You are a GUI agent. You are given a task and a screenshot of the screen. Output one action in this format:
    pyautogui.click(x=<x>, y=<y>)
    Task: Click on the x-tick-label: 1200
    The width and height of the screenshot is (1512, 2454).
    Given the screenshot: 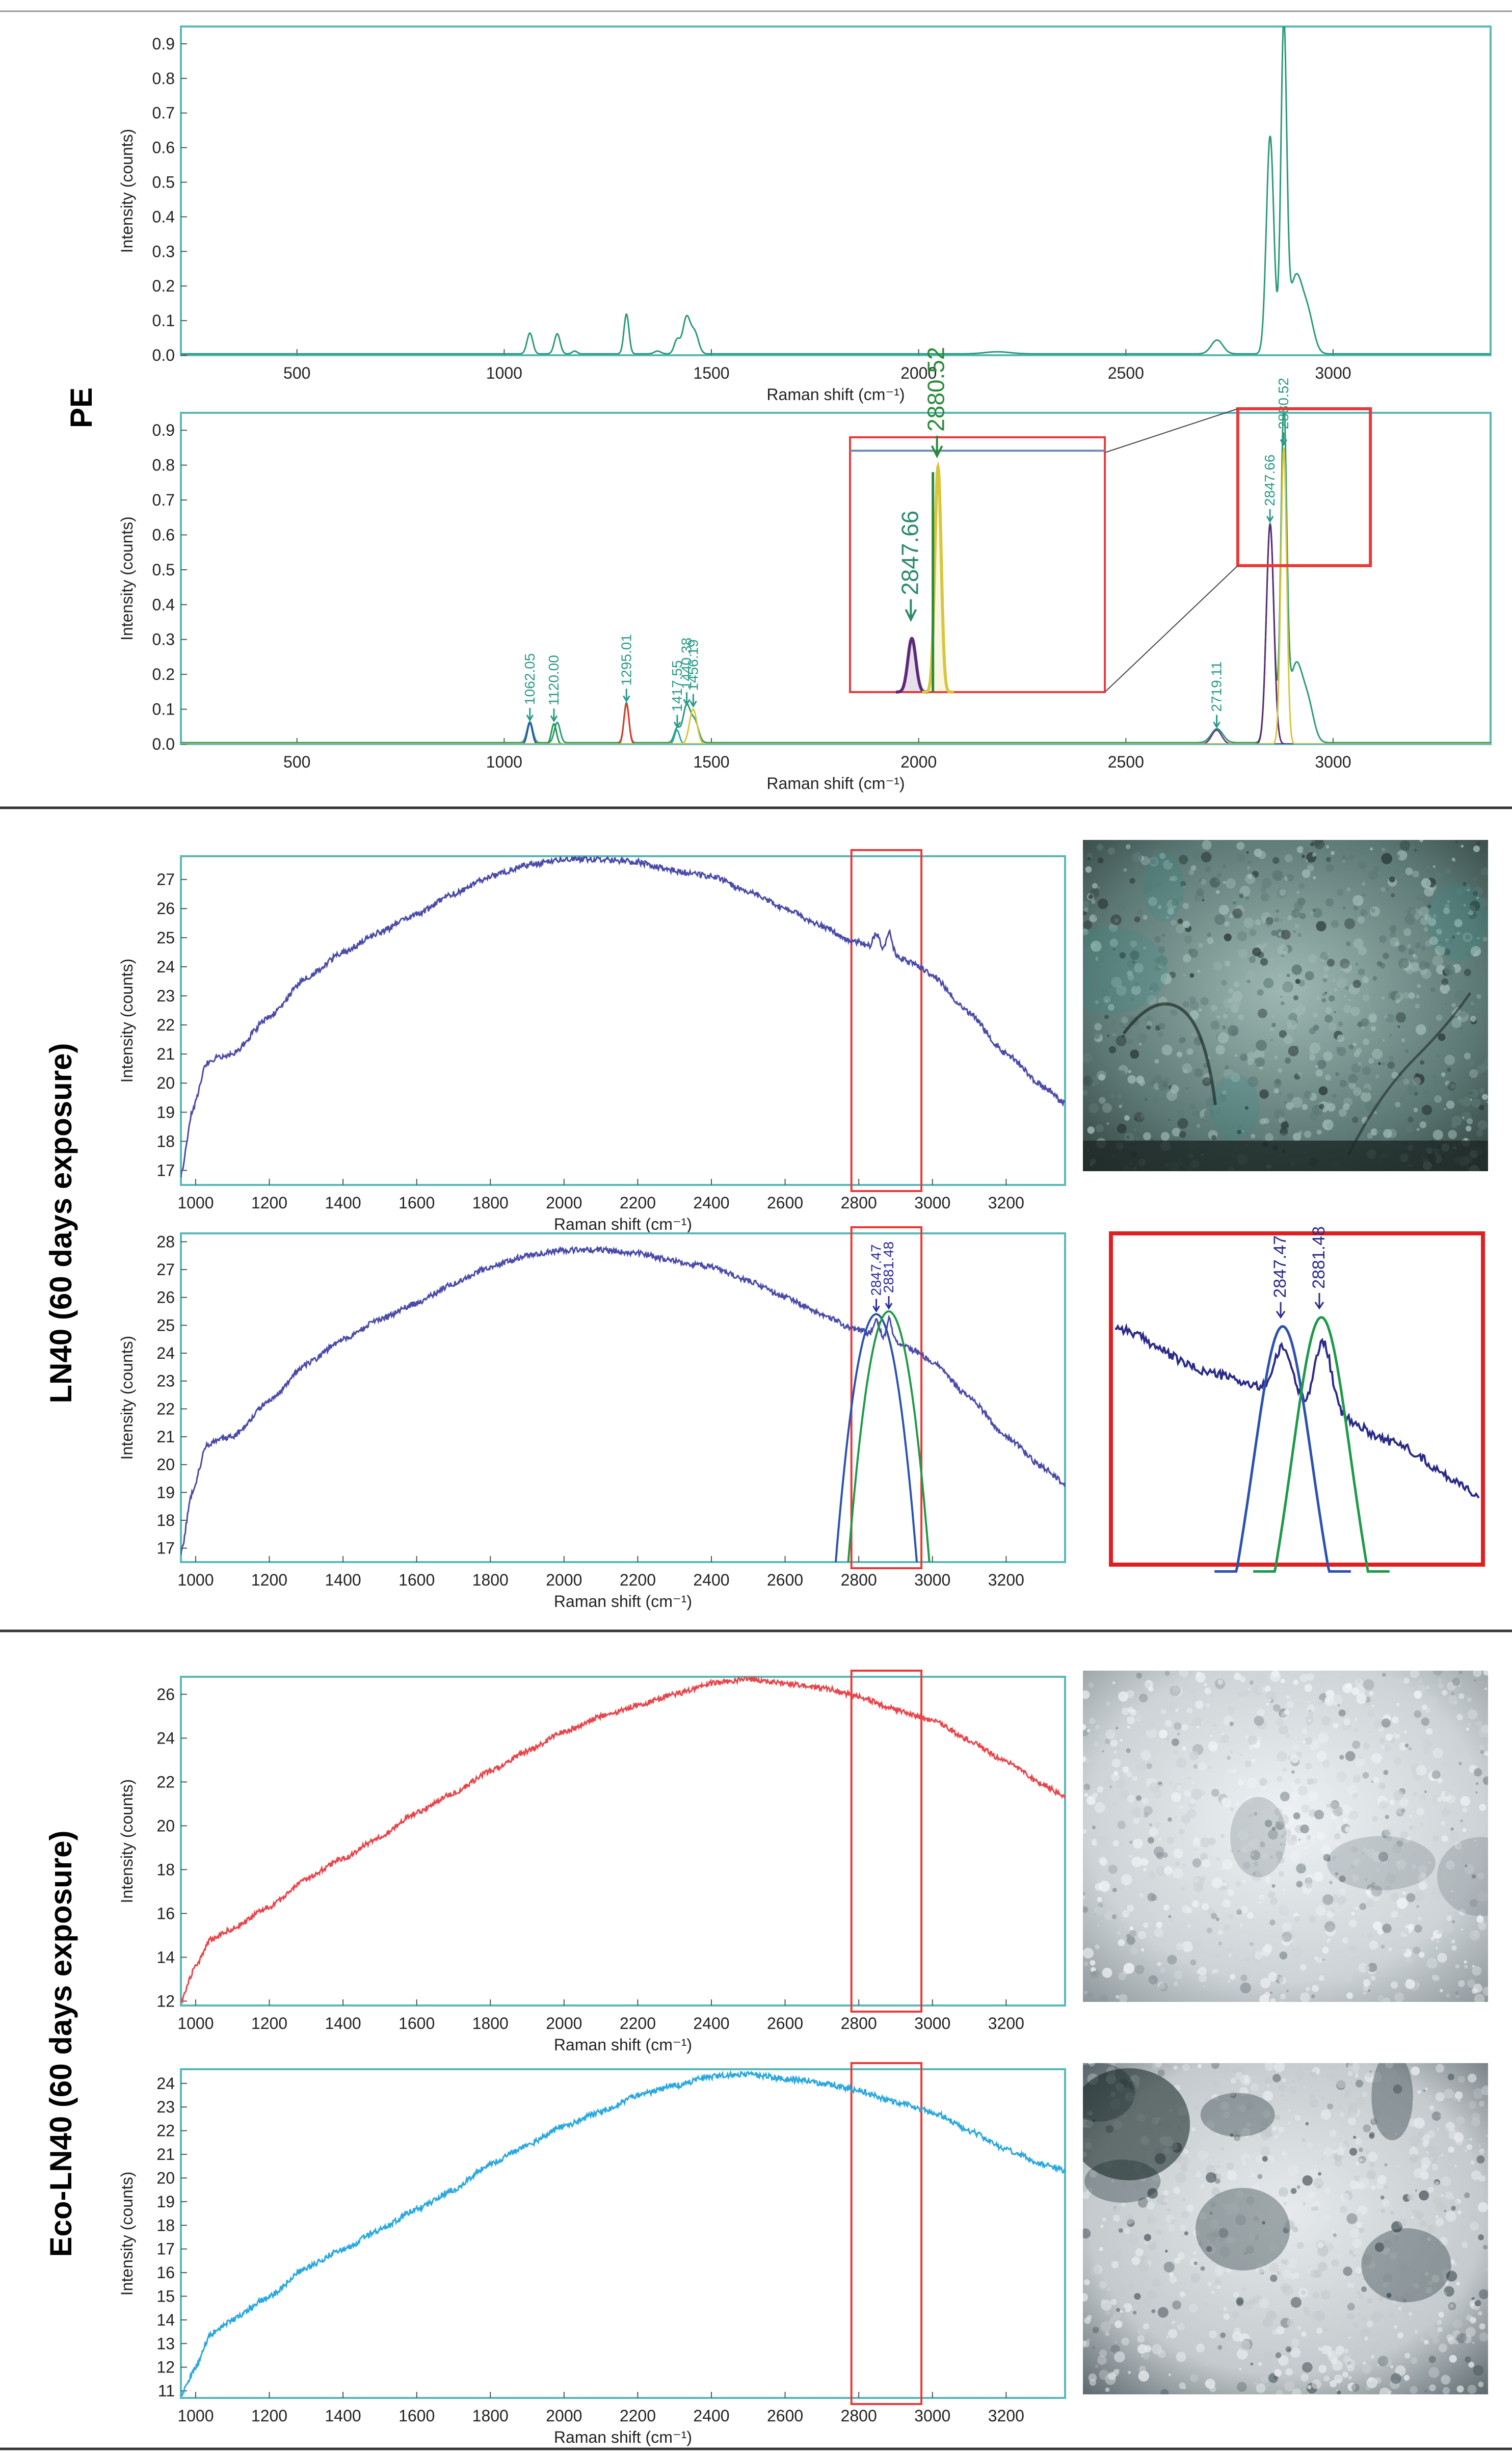 What is the action you would take?
    pyautogui.click(x=269, y=2023)
    